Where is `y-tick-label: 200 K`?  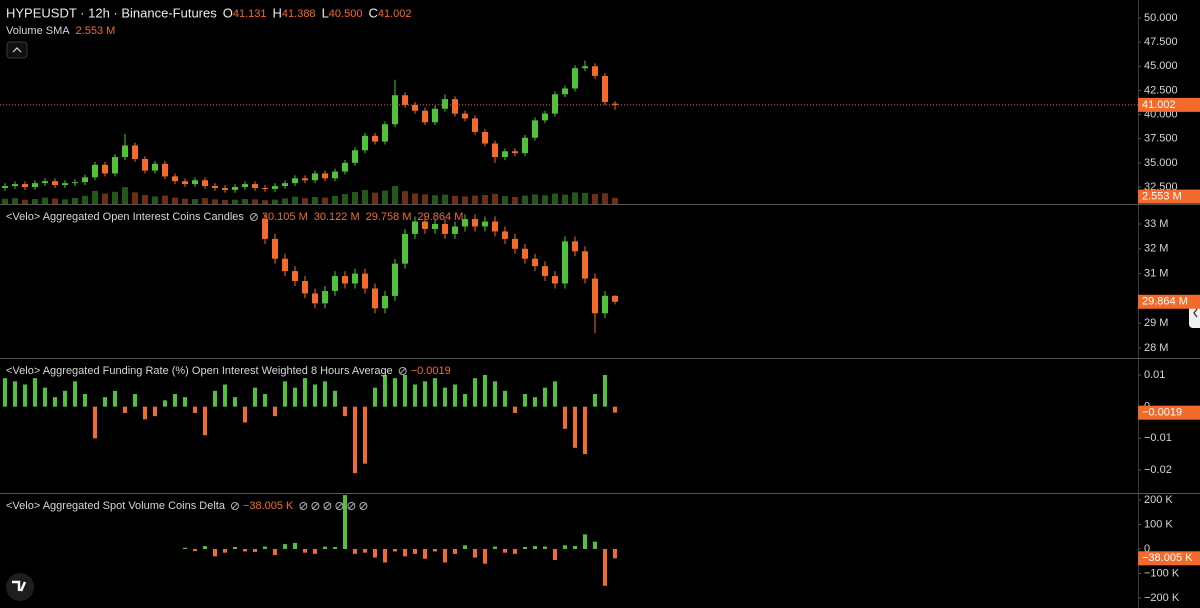 y-tick-label: 200 K is located at coordinates (1158, 500).